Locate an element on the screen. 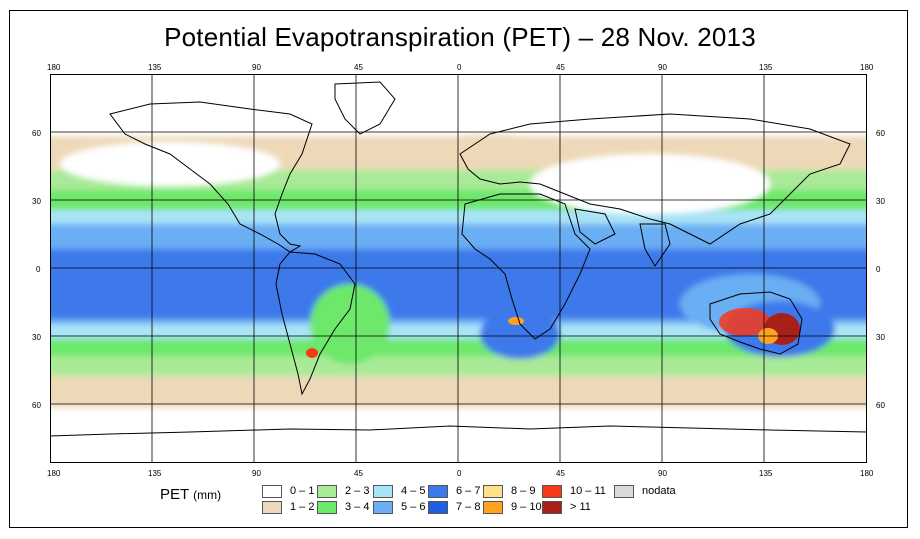 The height and width of the screenshot is (539, 920). legend-label: 3 – 4 is located at coordinates (357, 507).